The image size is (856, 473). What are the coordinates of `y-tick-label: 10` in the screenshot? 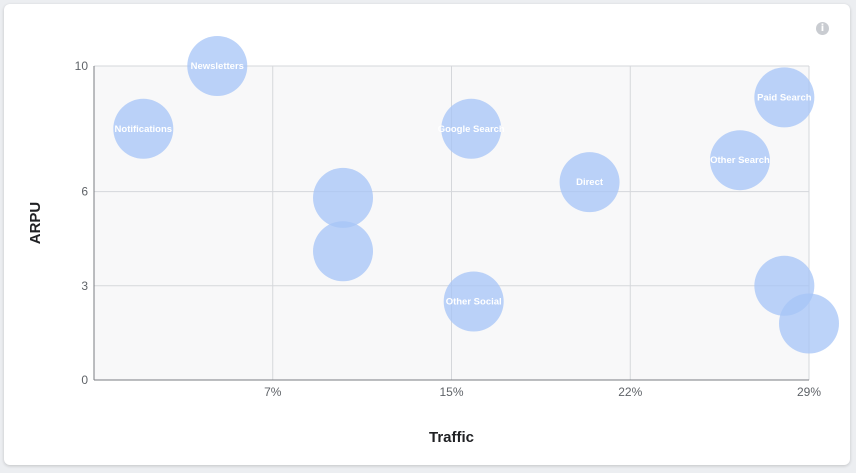 It's located at (82, 66).